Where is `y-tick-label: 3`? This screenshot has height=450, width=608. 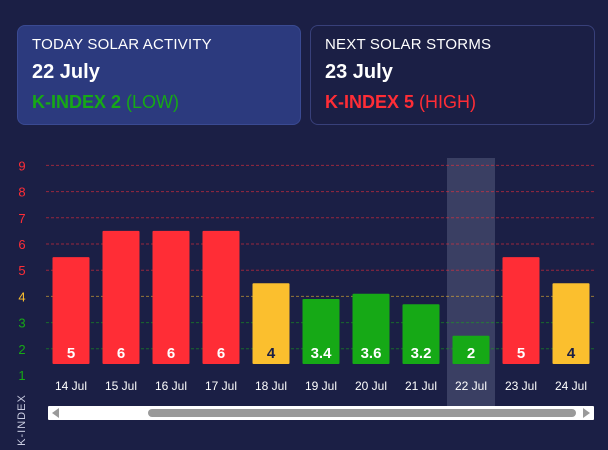
y-tick-label: 3 is located at coordinates (21, 323).